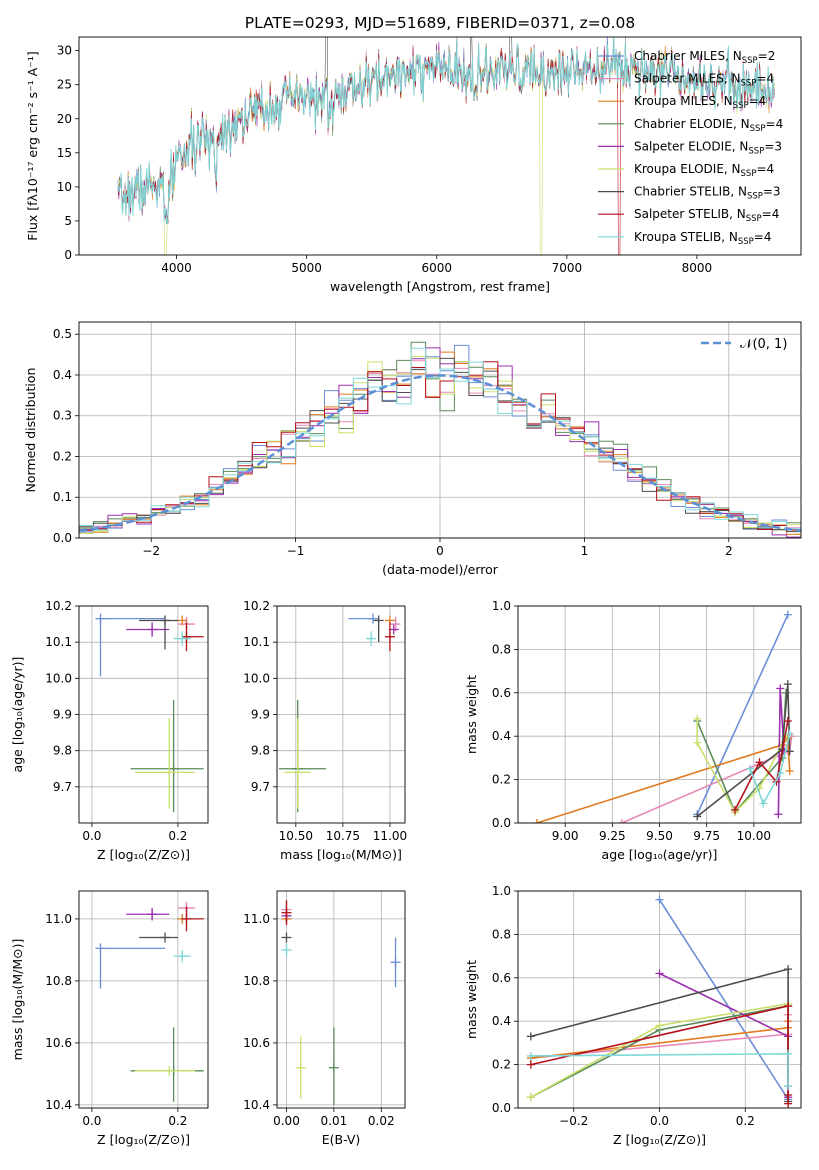 This screenshot has height=1170, width=819. I want to click on weight-line-chabrier-stelib, so click(743, 751).